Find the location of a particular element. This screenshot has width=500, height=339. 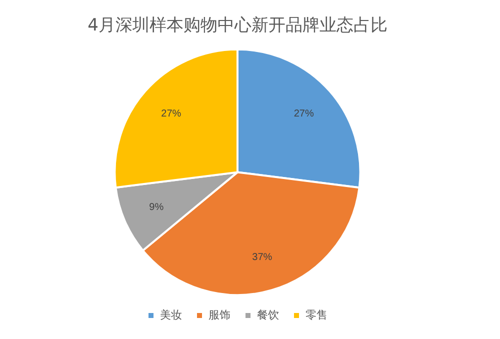

legend-label: 美妆 is located at coordinates (171, 315).